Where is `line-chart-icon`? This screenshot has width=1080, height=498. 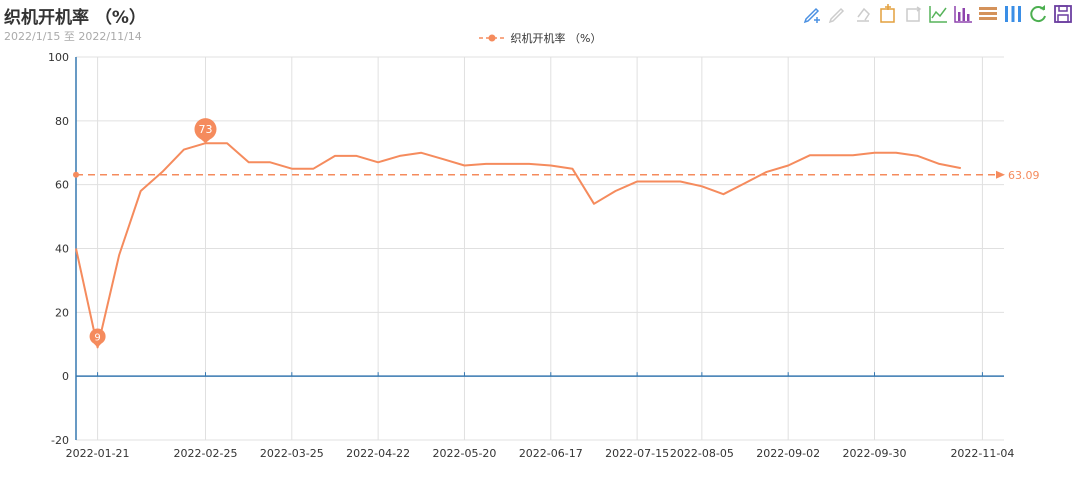 line-chart-icon is located at coordinates (938, 14).